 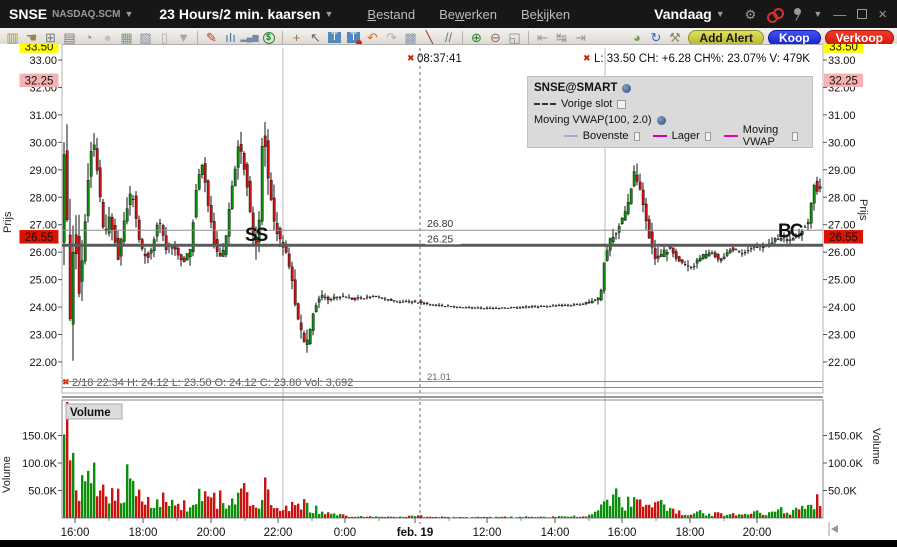 I want to click on bottom-line-label: 21.01, so click(x=439, y=377).